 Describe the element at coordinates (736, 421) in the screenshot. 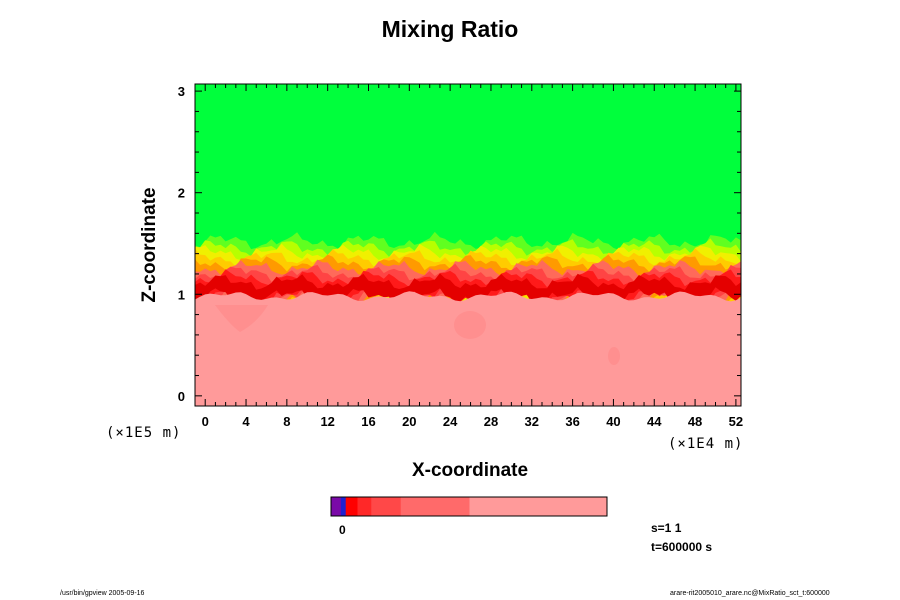

I see `x-tick-label: 52` at that location.